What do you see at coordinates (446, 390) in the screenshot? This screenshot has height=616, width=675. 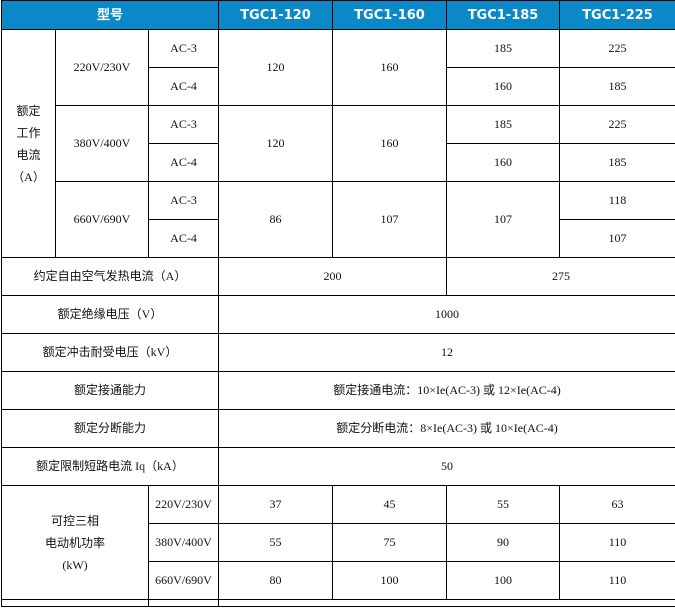 I see `value-cell: 额定接通电流：10×Ie(AC-3) 或 12×Ie(AC-4)` at bounding box center [446, 390].